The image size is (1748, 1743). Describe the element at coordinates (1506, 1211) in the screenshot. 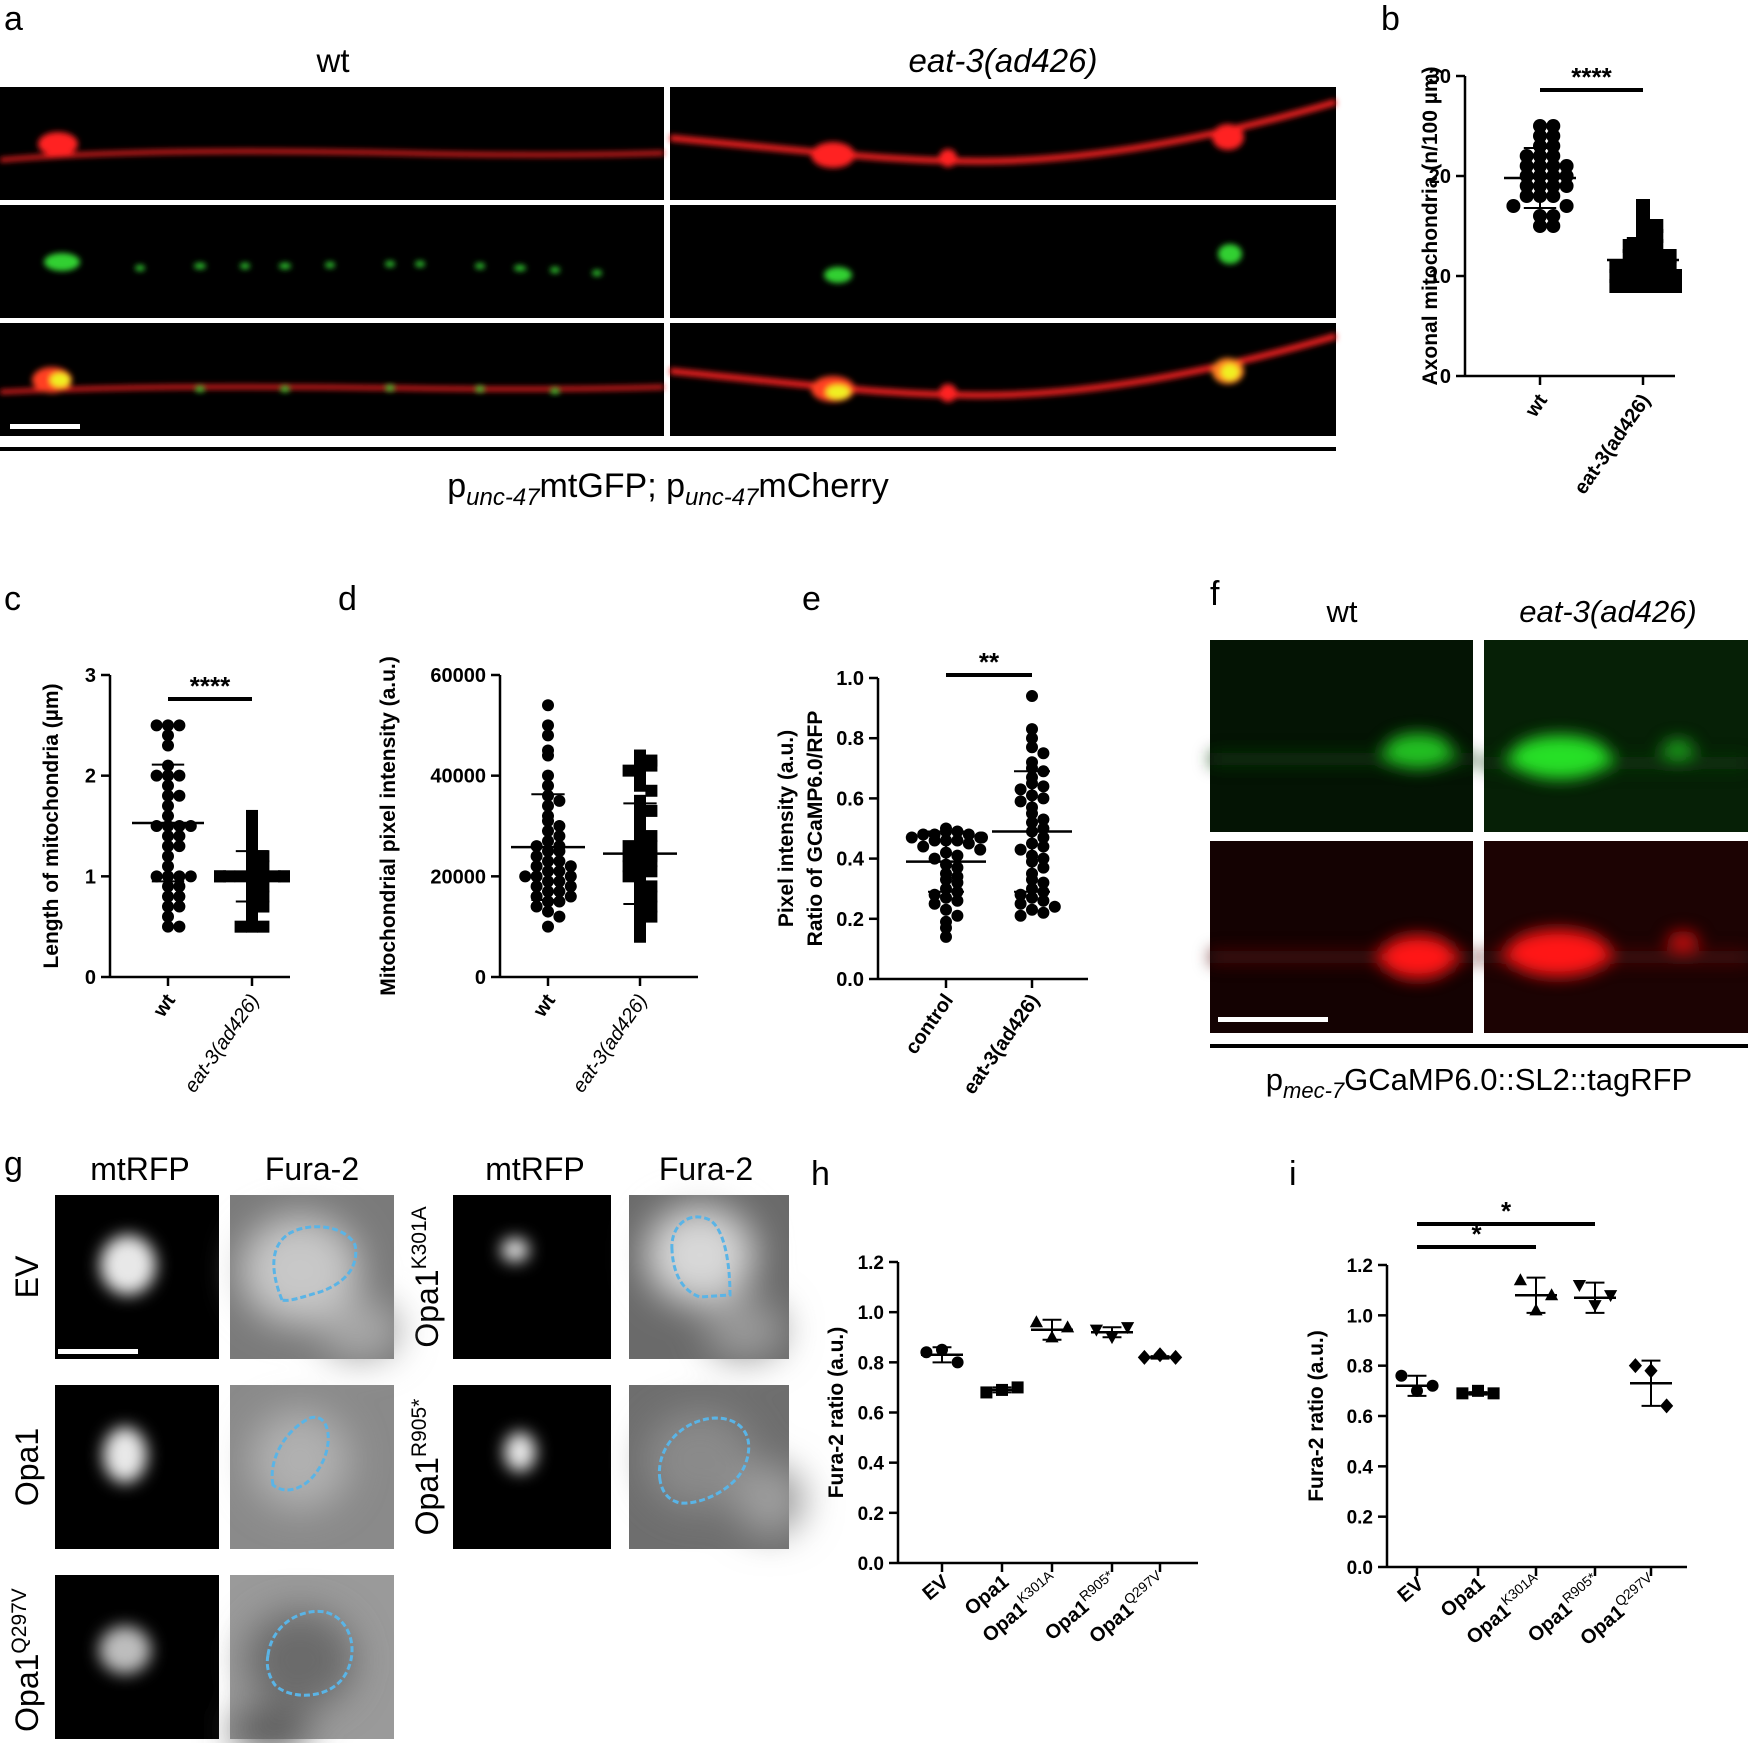

I see `significance-label-i-1: *` at that location.